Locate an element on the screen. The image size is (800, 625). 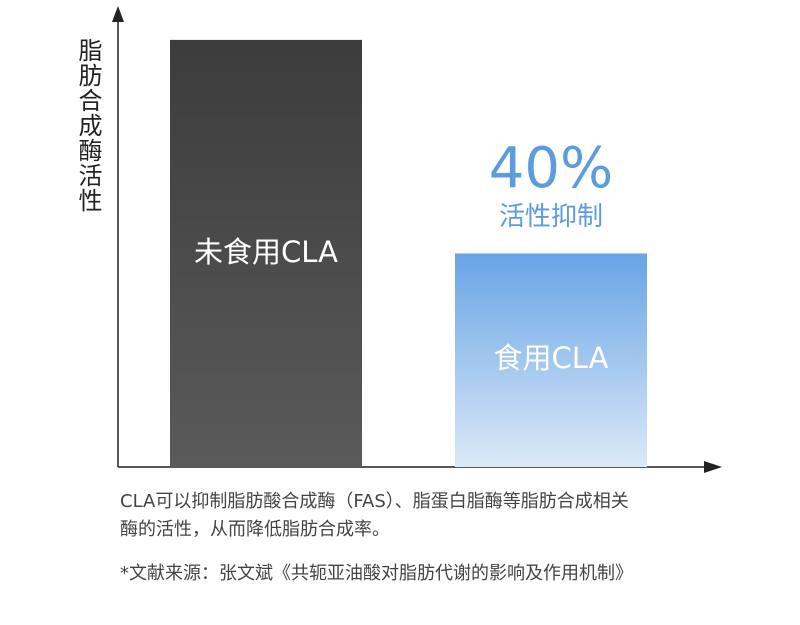
bar-label: 食用CLA is located at coordinates (551, 358).